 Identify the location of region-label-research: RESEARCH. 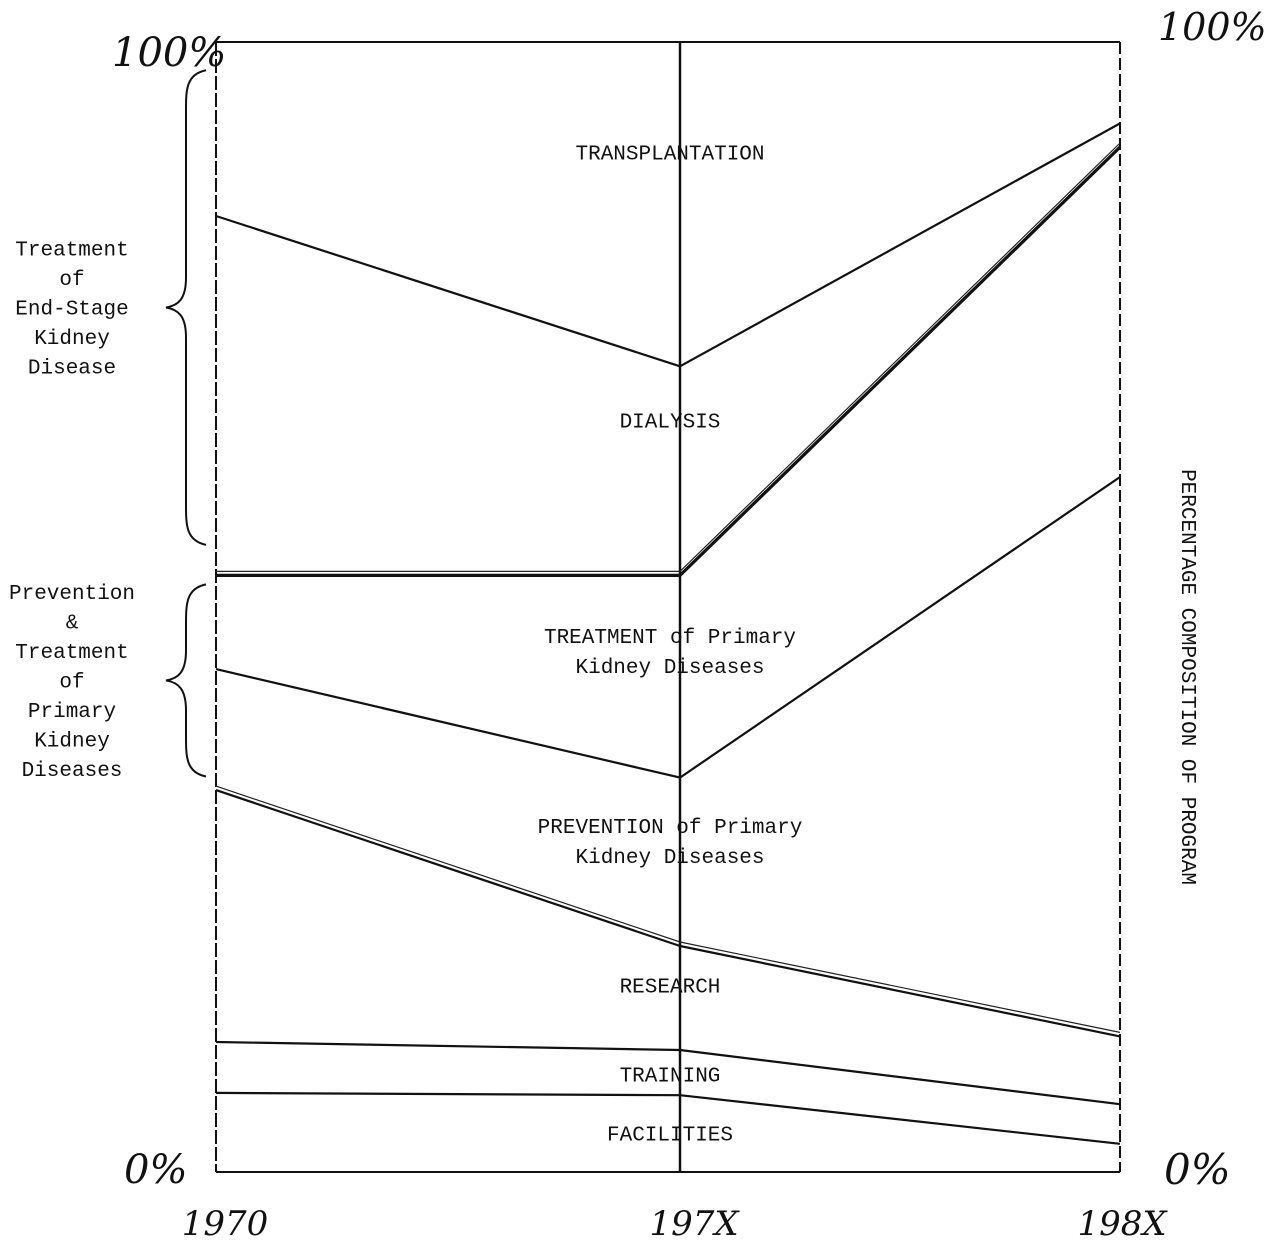
(670, 987).